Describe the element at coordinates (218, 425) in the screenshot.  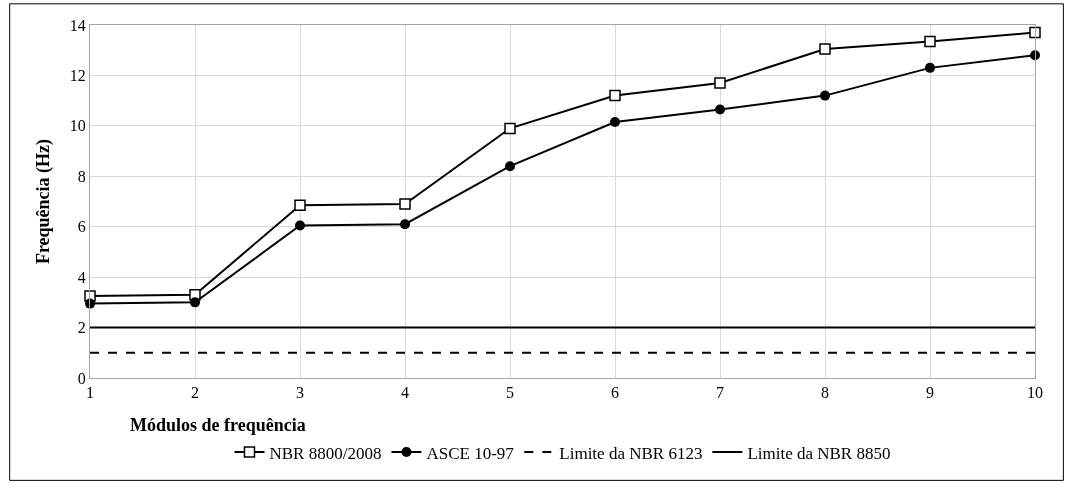
I see `x-axis-title: Módulos de frequência` at that location.